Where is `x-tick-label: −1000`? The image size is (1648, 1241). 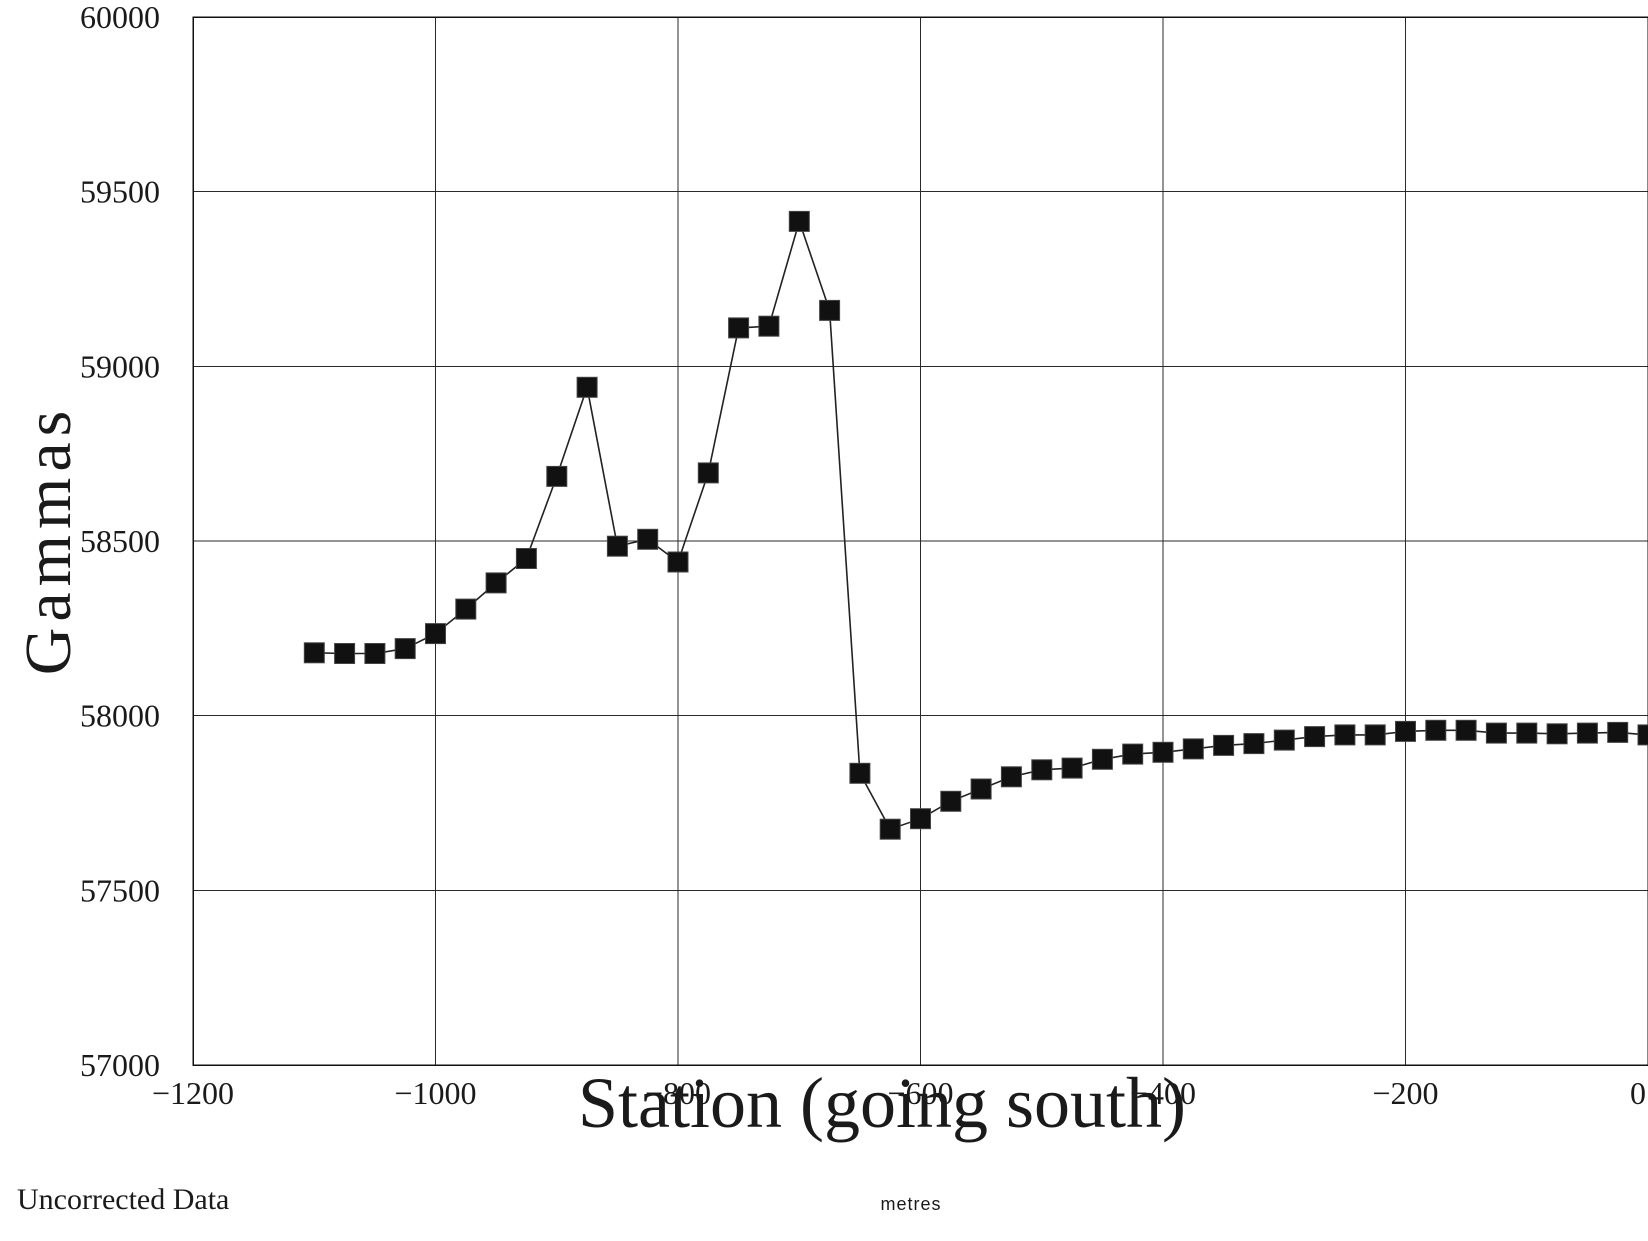 x-tick-label: −1000 is located at coordinates (435, 1093).